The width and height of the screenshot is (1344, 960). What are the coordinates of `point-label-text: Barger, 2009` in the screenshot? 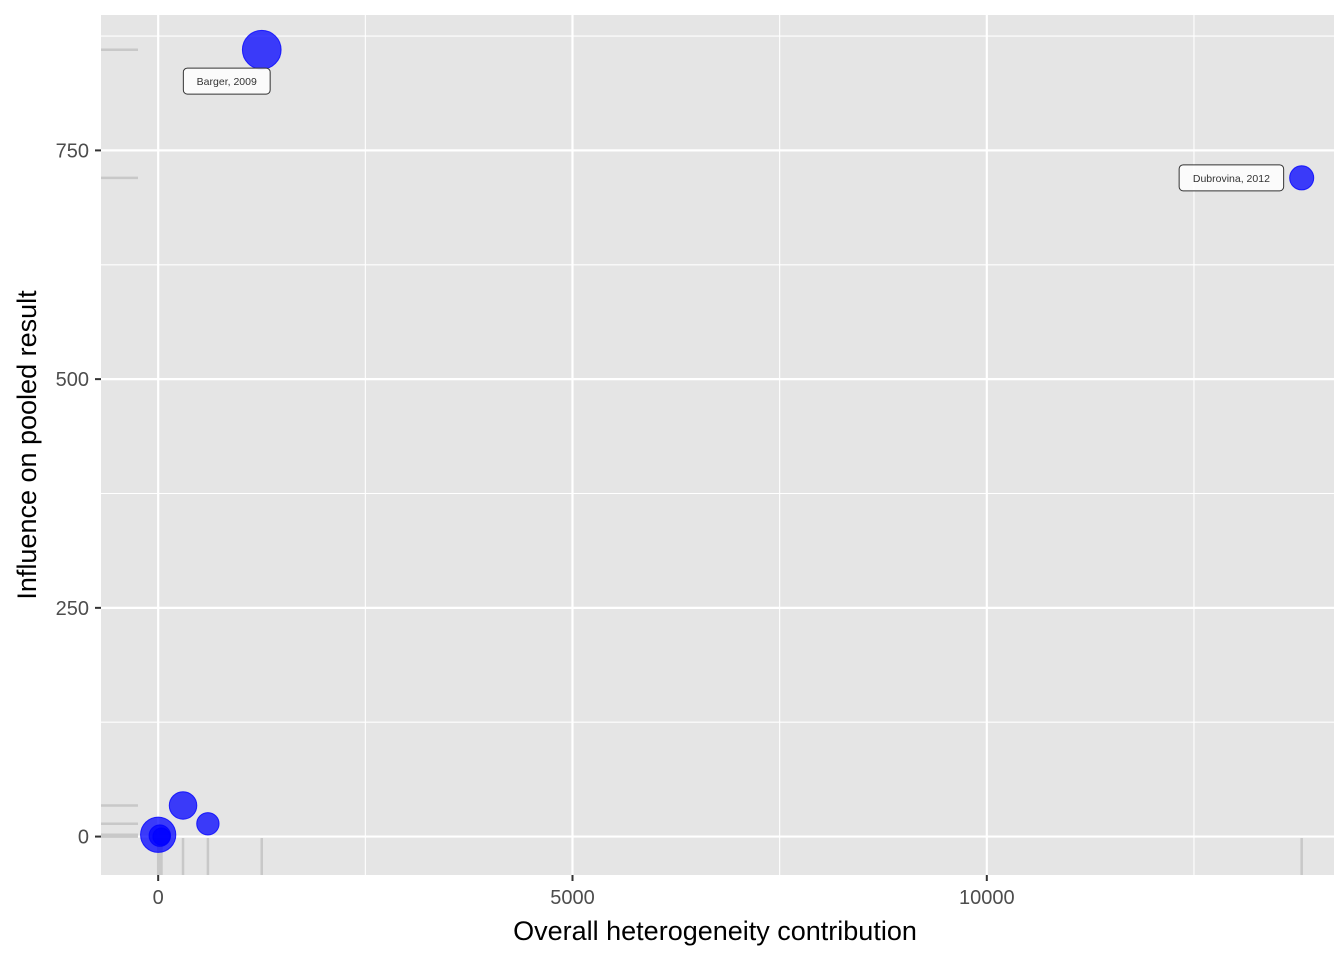 It's located at (227, 82).